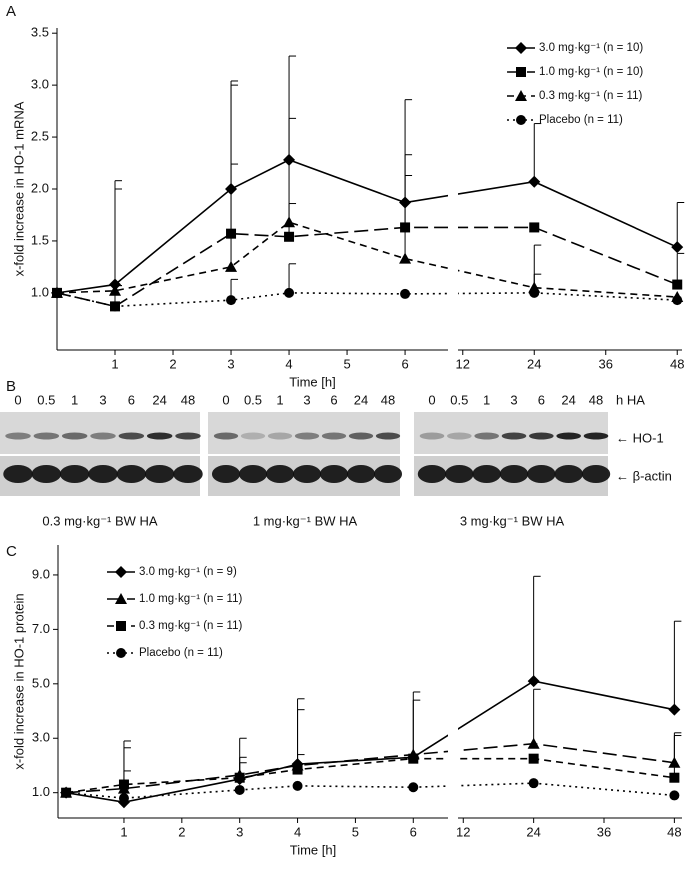  What do you see at coordinates (533, 831) in the screenshot?
I see `x-tick-label: 24` at bounding box center [533, 831].